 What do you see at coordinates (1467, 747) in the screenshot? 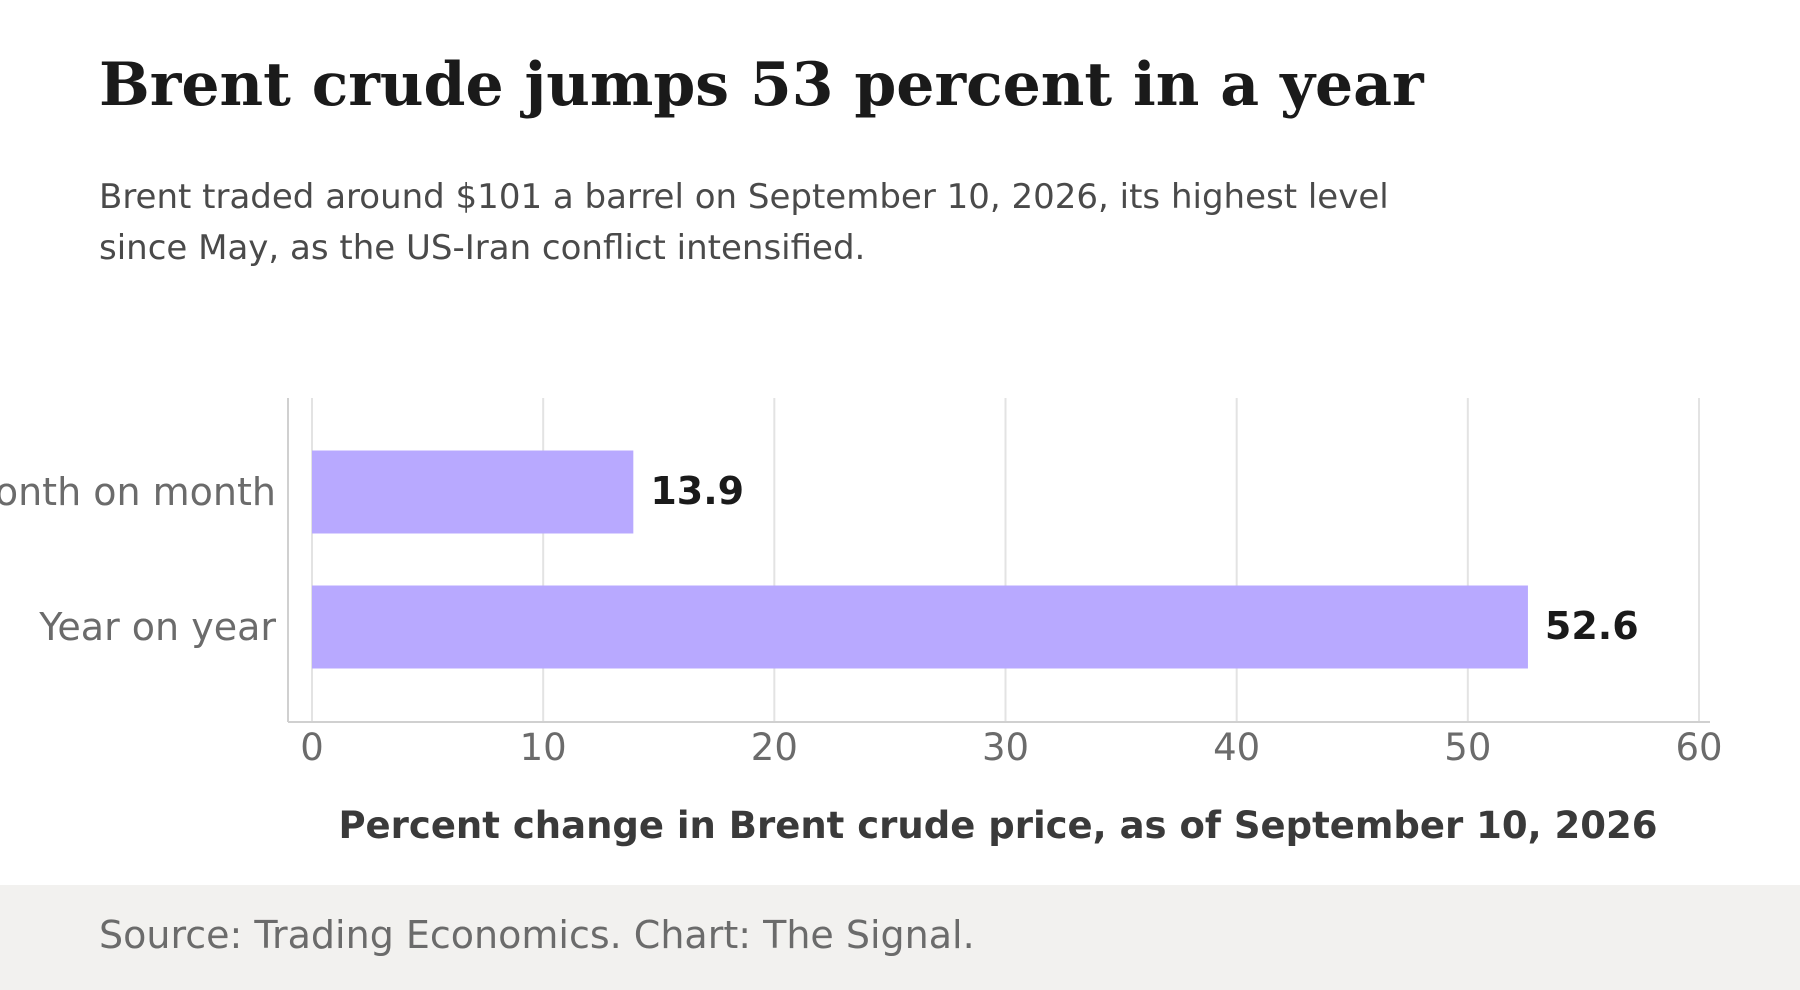
I see `x-tick-label: 50` at bounding box center [1467, 747].